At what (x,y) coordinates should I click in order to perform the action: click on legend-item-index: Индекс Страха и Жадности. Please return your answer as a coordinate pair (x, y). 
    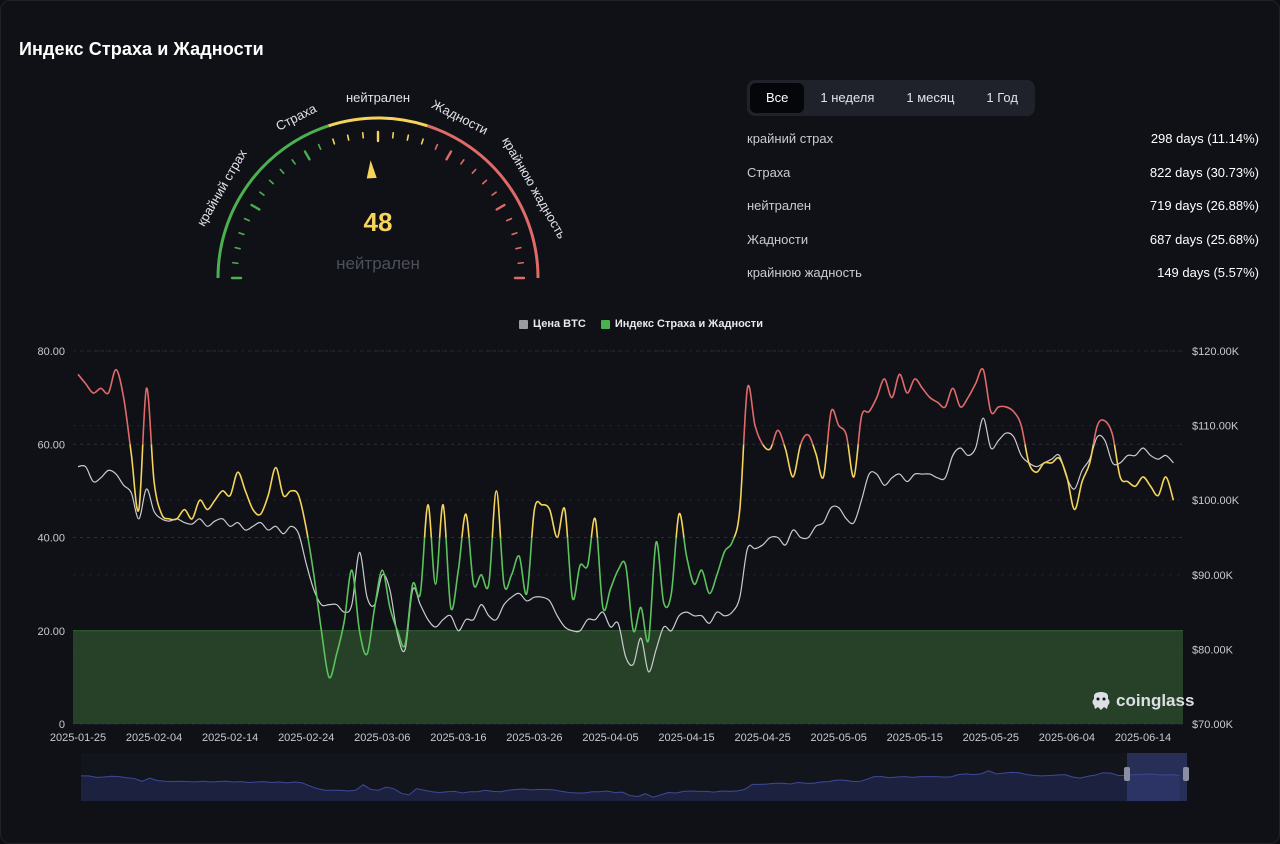
    Looking at the image, I should click on (681, 324).